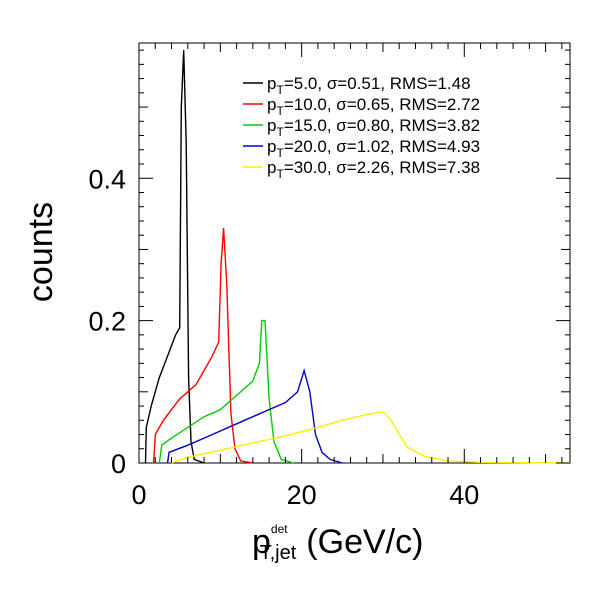 The image size is (613, 591). What do you see at coordinates (382, 125) in the screenshot?
I see `legend-text-rest: =15.0, σ=0.80, RMS=3.82` at bounding box center [382, 125].